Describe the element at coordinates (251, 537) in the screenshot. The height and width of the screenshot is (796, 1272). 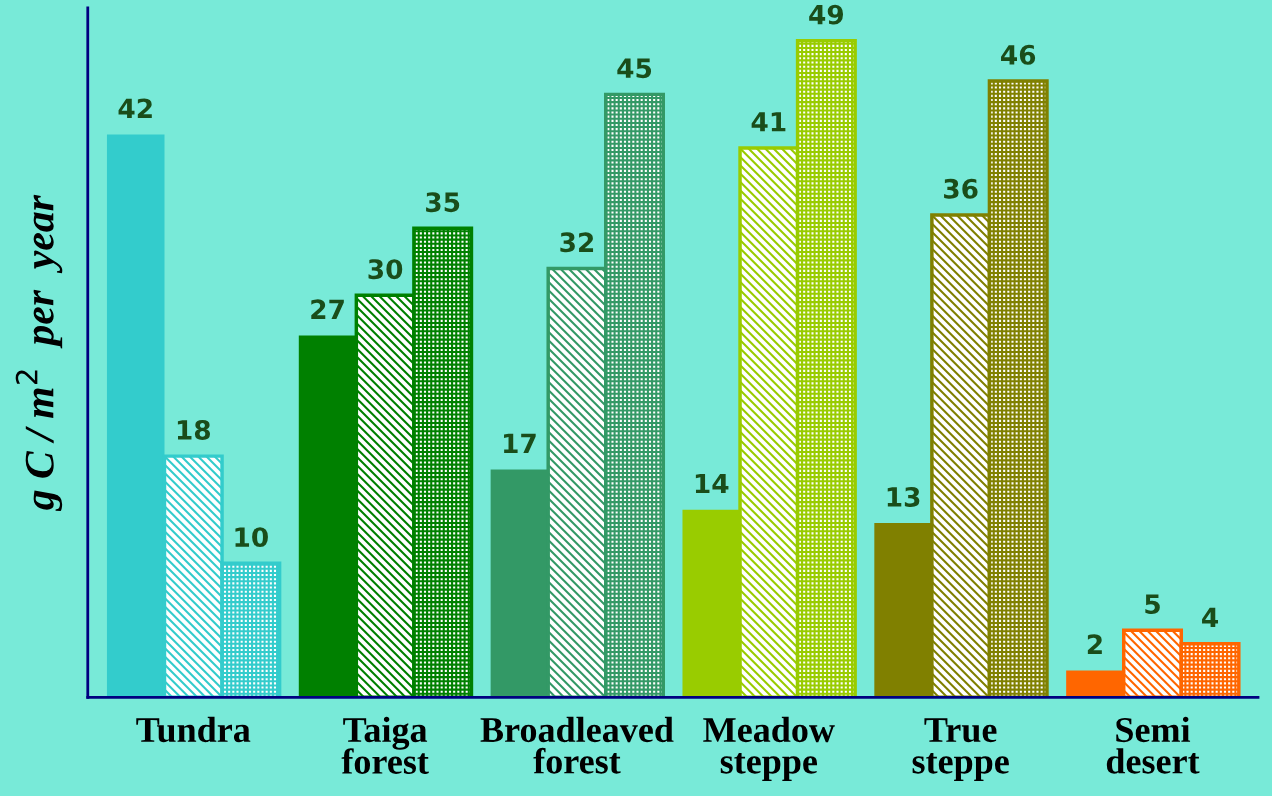
I see `data-label: 10` at that location.